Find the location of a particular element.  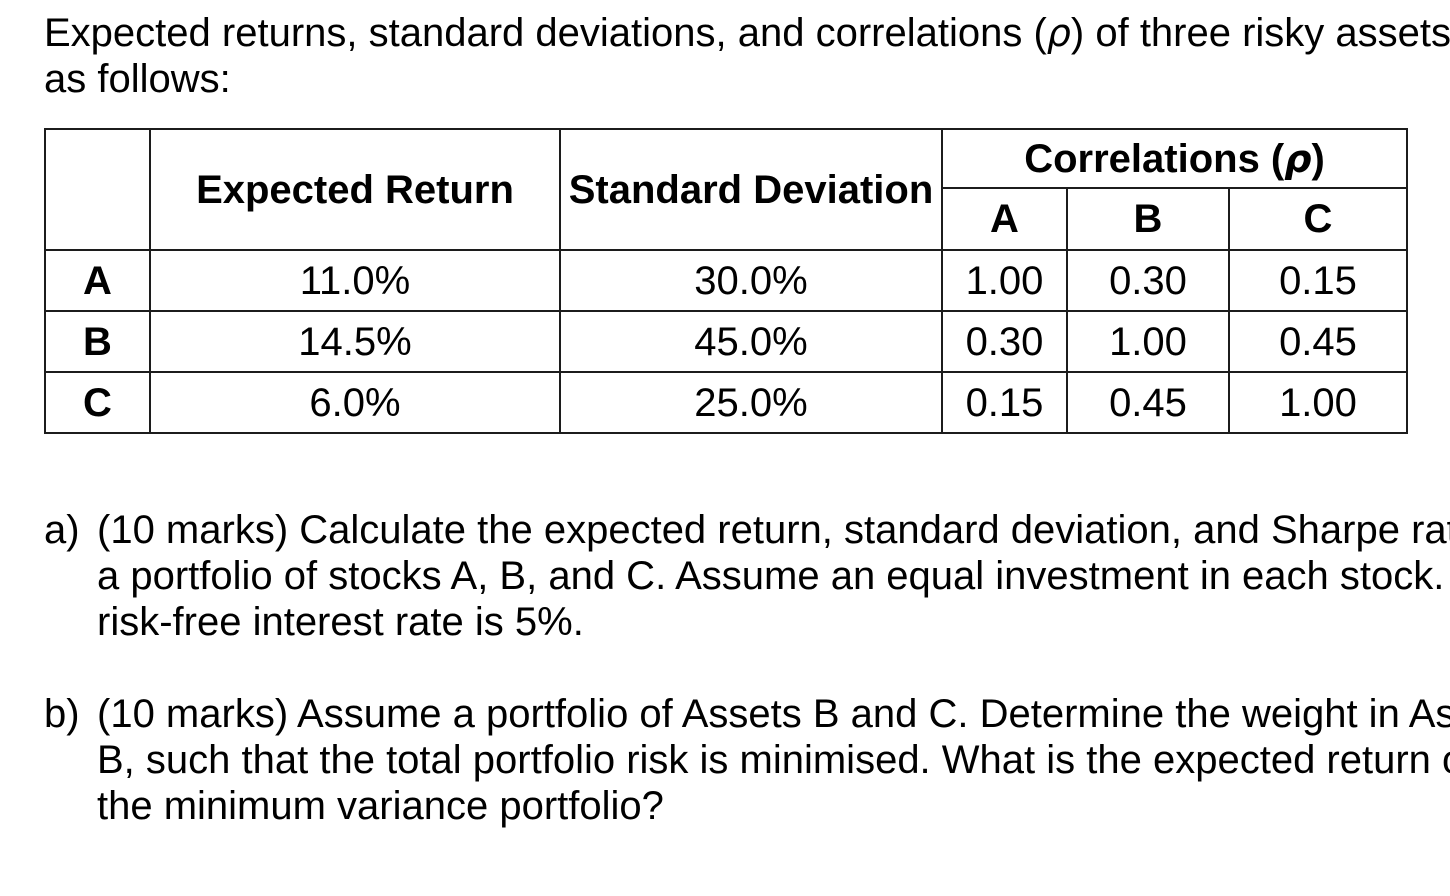

cell-expected-return: 14.5% is located at coordinates (355, 341).